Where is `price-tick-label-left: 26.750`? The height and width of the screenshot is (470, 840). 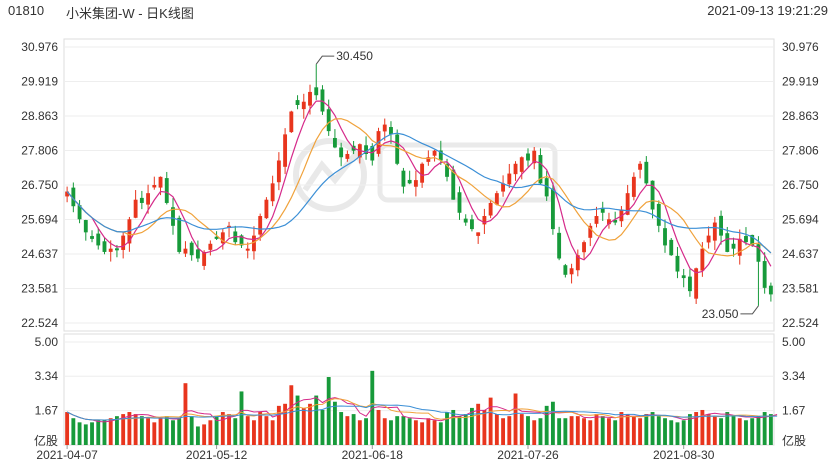 price-tick-label-left: 26.750 is located at coordinates (39, 185).